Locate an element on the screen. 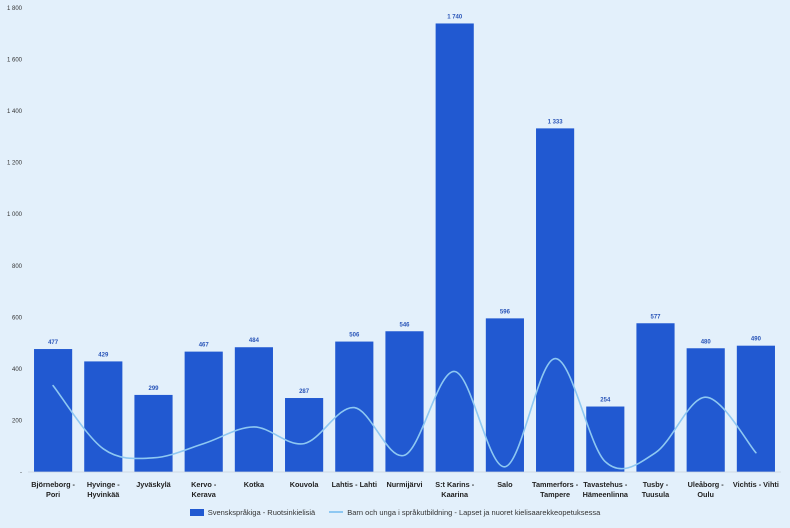  y-tick-label: 400 is located at coordinates (17, 370).